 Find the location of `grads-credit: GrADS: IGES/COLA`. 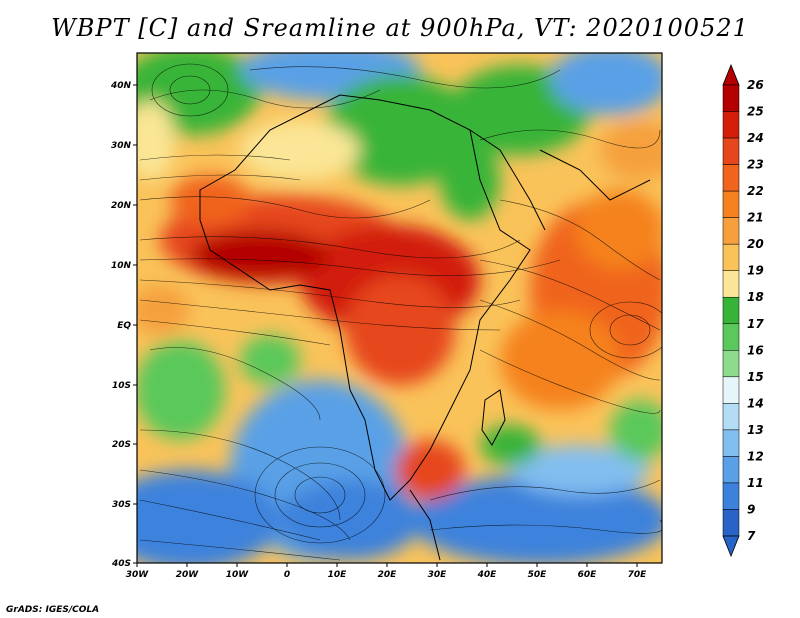

grads-credit: GrADS: IGES/COLA is located at coordinates (53, 610).